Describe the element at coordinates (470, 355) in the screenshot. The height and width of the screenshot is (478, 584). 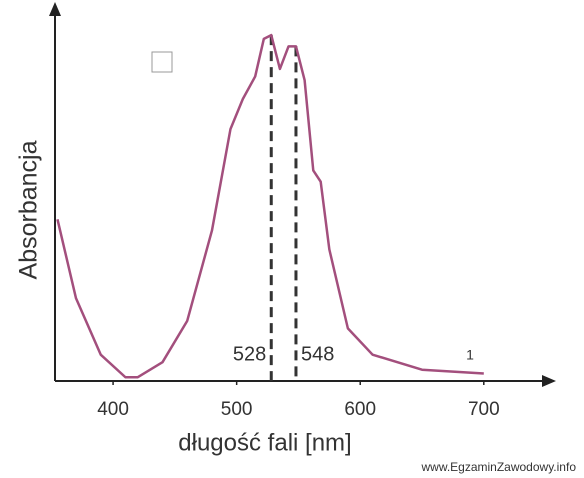
I see `series-label: 1` at that location.